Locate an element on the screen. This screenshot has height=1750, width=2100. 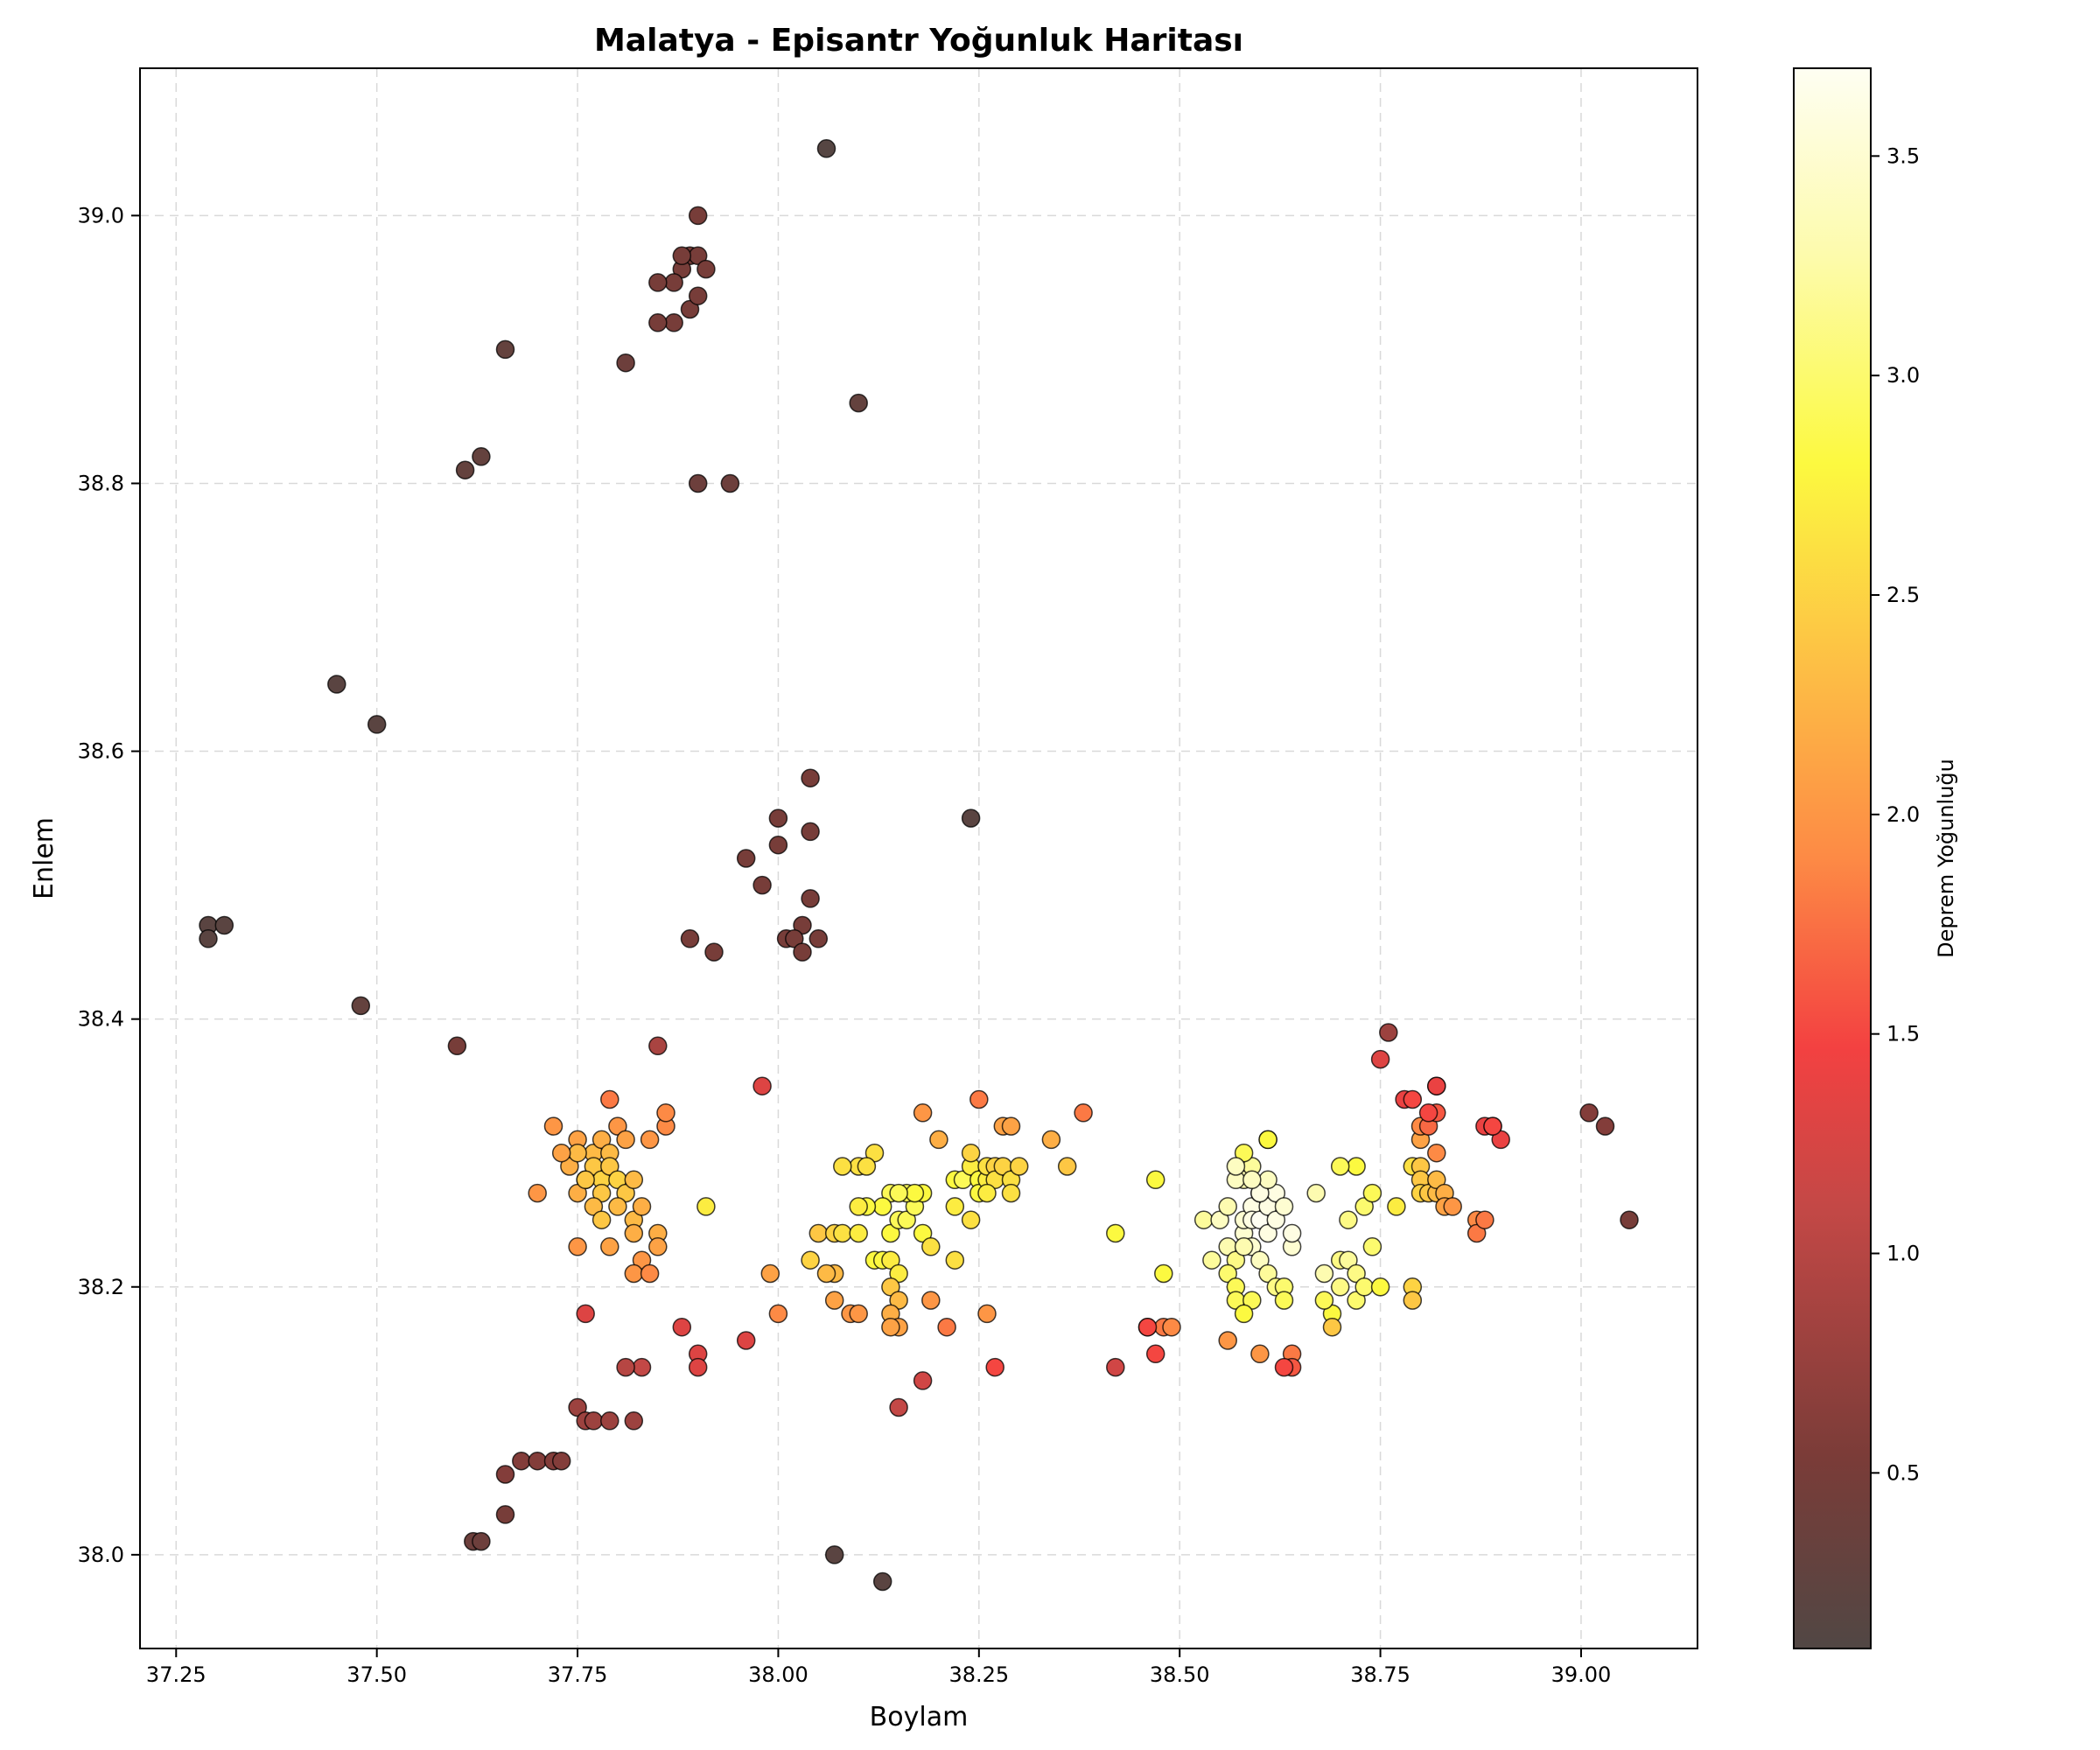
x-tick-label: 37.50 is located at coordinates (376, 1674).